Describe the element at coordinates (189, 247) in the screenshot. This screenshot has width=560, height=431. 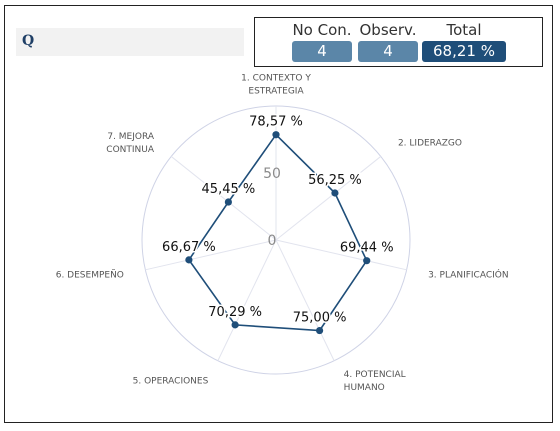
I see `data-label: 66,67 %` at that location.